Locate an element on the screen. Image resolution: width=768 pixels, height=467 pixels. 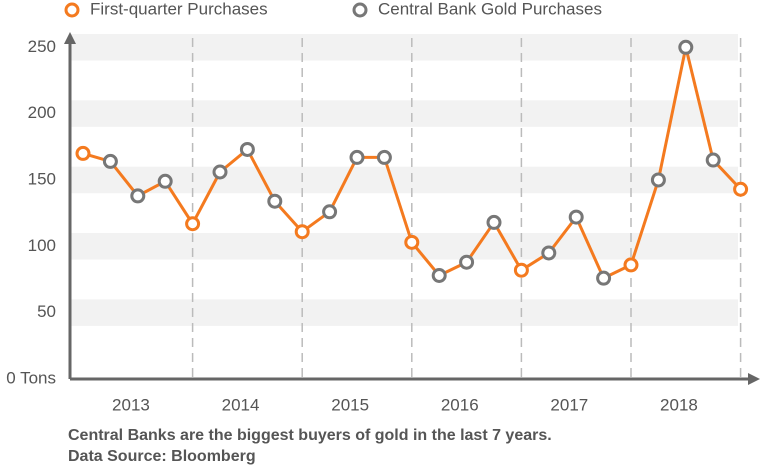
x-tick-label: 2016 is located at coordinates (460, 404).